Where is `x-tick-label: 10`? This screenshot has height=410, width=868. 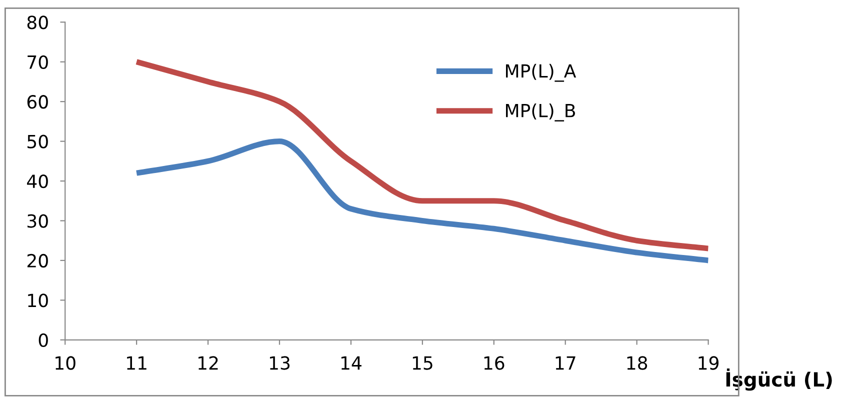 x-tick-label: 10 is located at coordinates (66, 363).